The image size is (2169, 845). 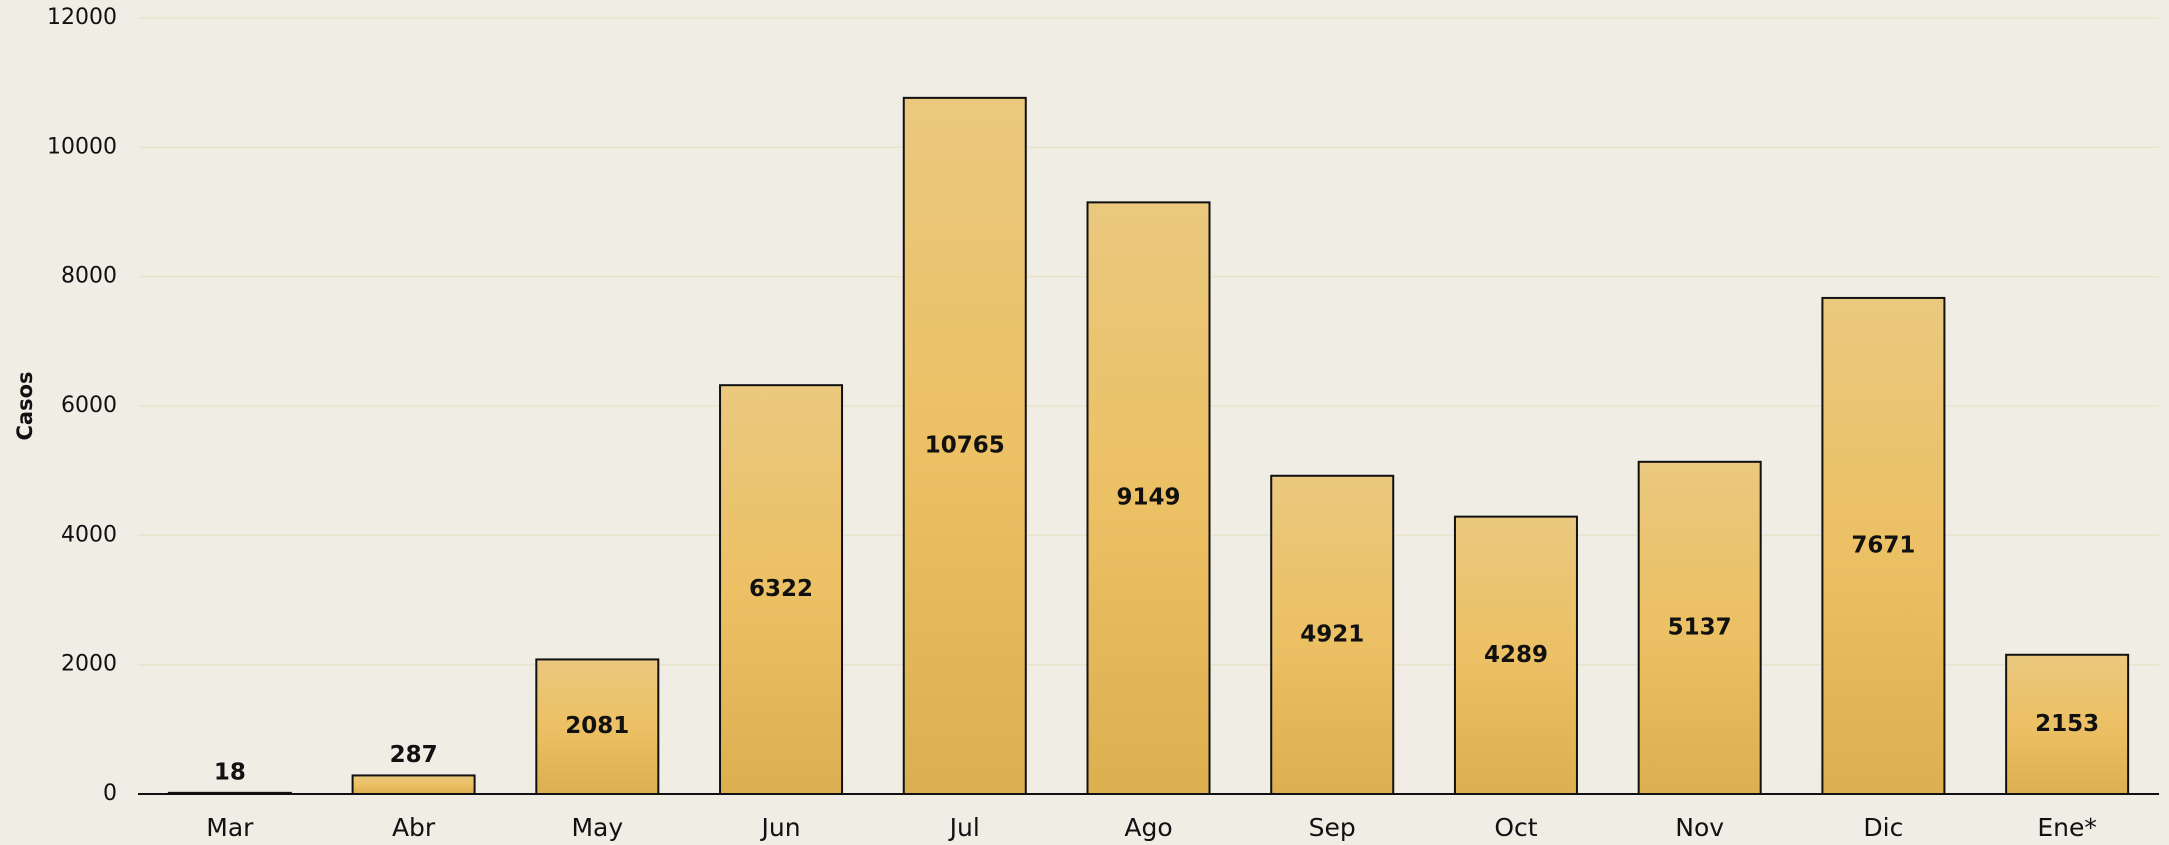 What do you see at coordinates (1148, 498) in the screenshot?
I see `value-label: 9149` at bounding box center [1148, 498].